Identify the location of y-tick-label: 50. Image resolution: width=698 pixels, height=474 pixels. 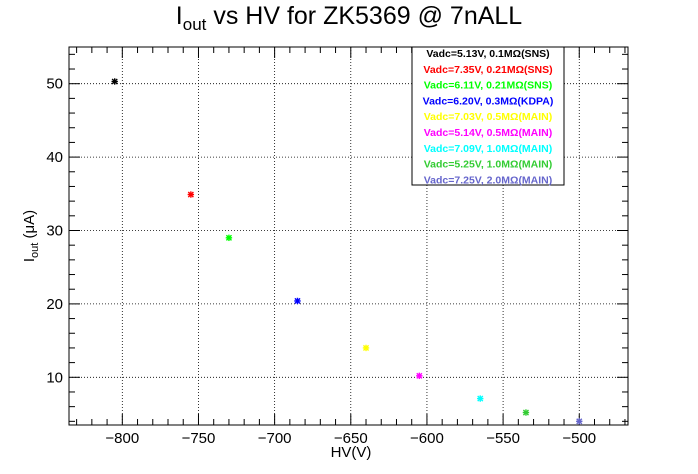
(54, 84).